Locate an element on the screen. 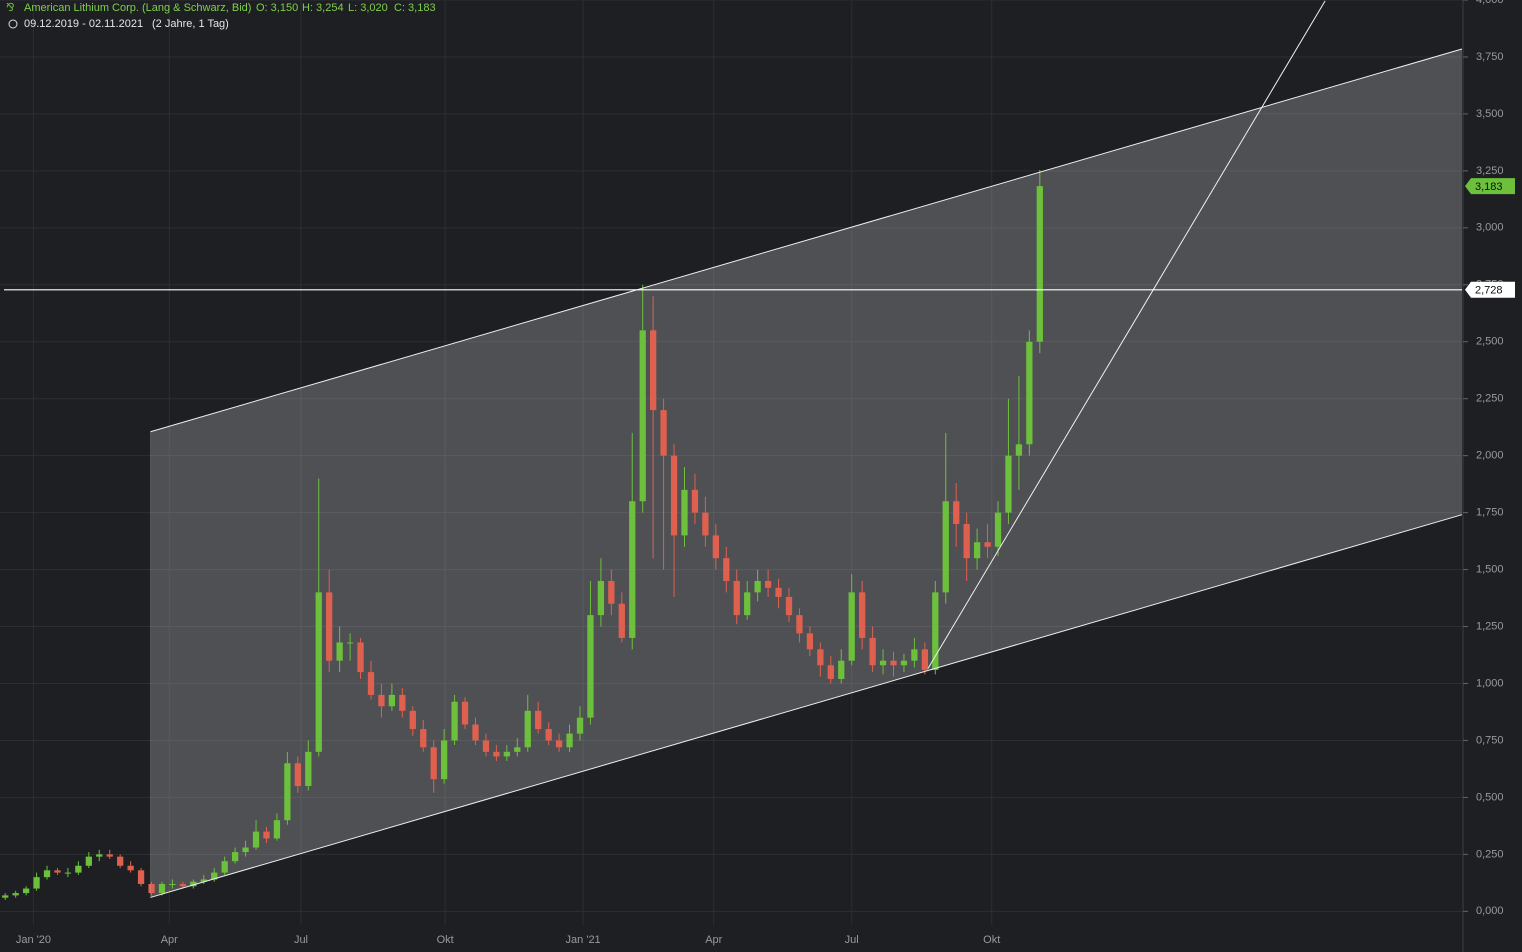 This screenshot has height=952, width=1522. x-tick-label: Jul is located at coordinates (301, 940).